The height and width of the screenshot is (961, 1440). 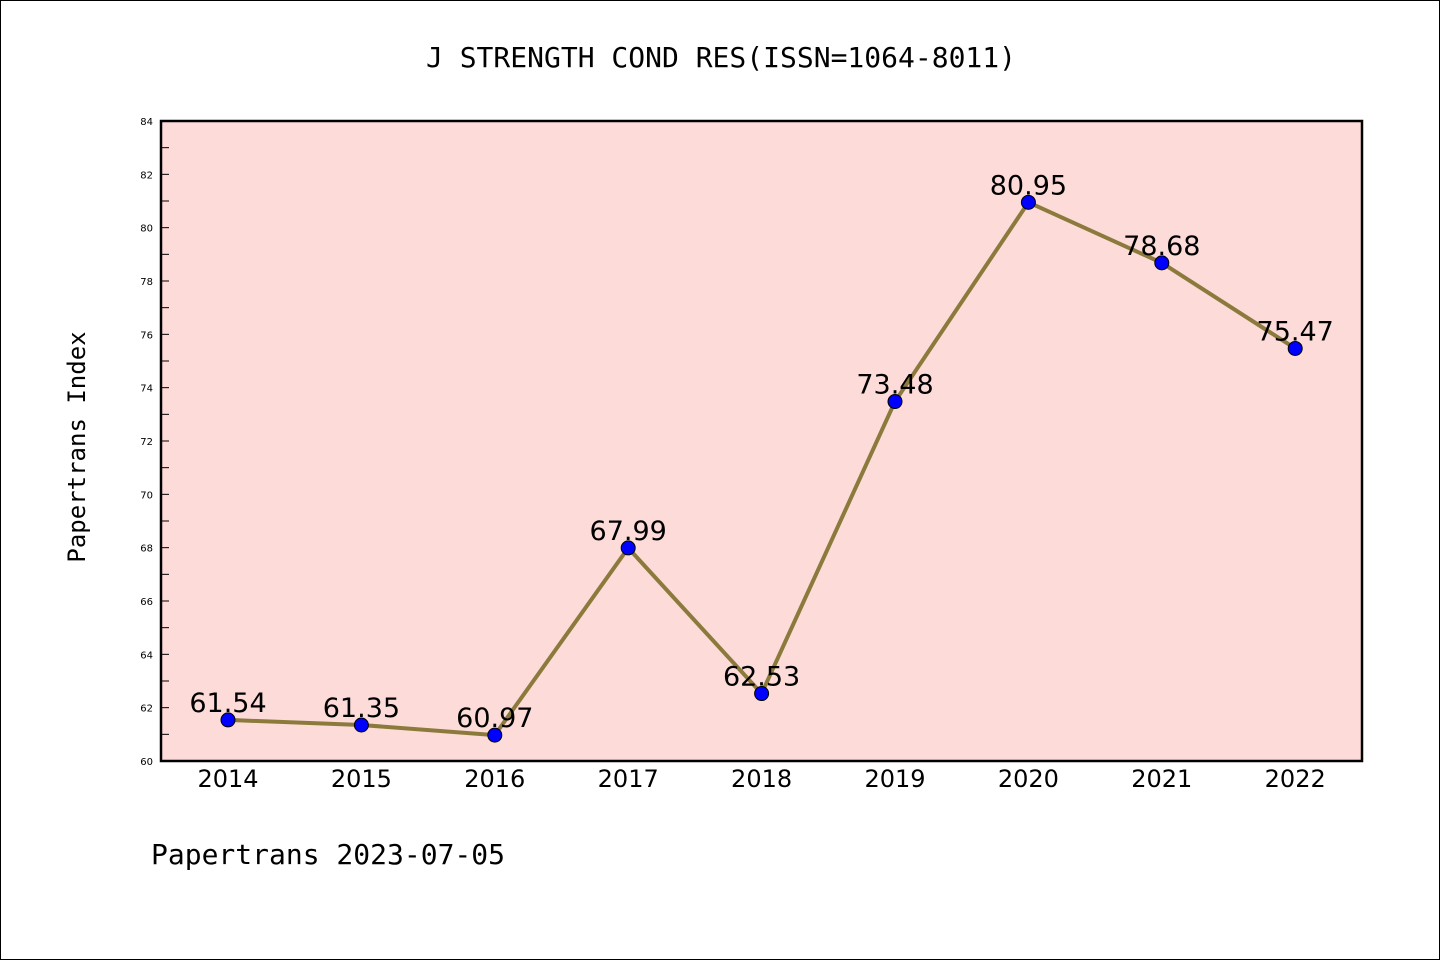 What do you see at coordinates (146, 655) in the screenshot?
I see `y-tick-label: 64` at bounding box center [146, 655].